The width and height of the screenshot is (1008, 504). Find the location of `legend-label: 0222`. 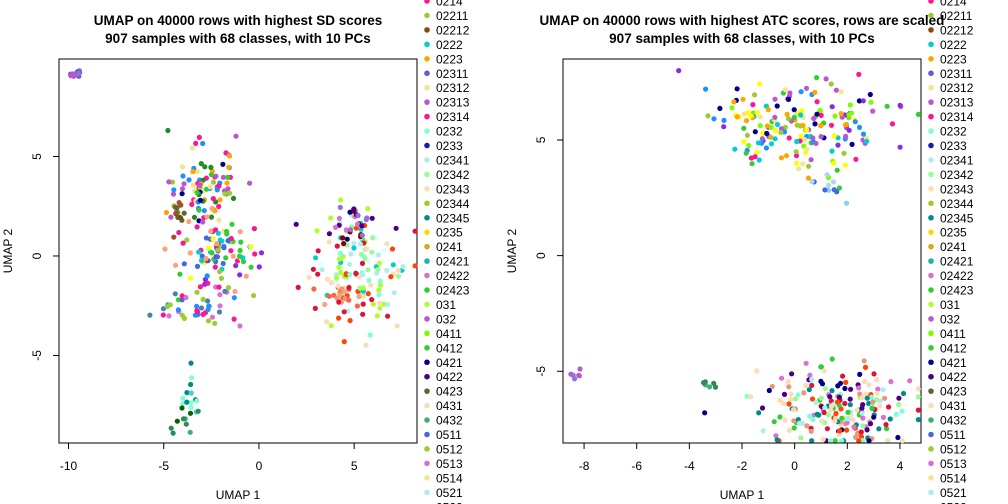

legend-label: 0222 is located at coordinates (449, 45).